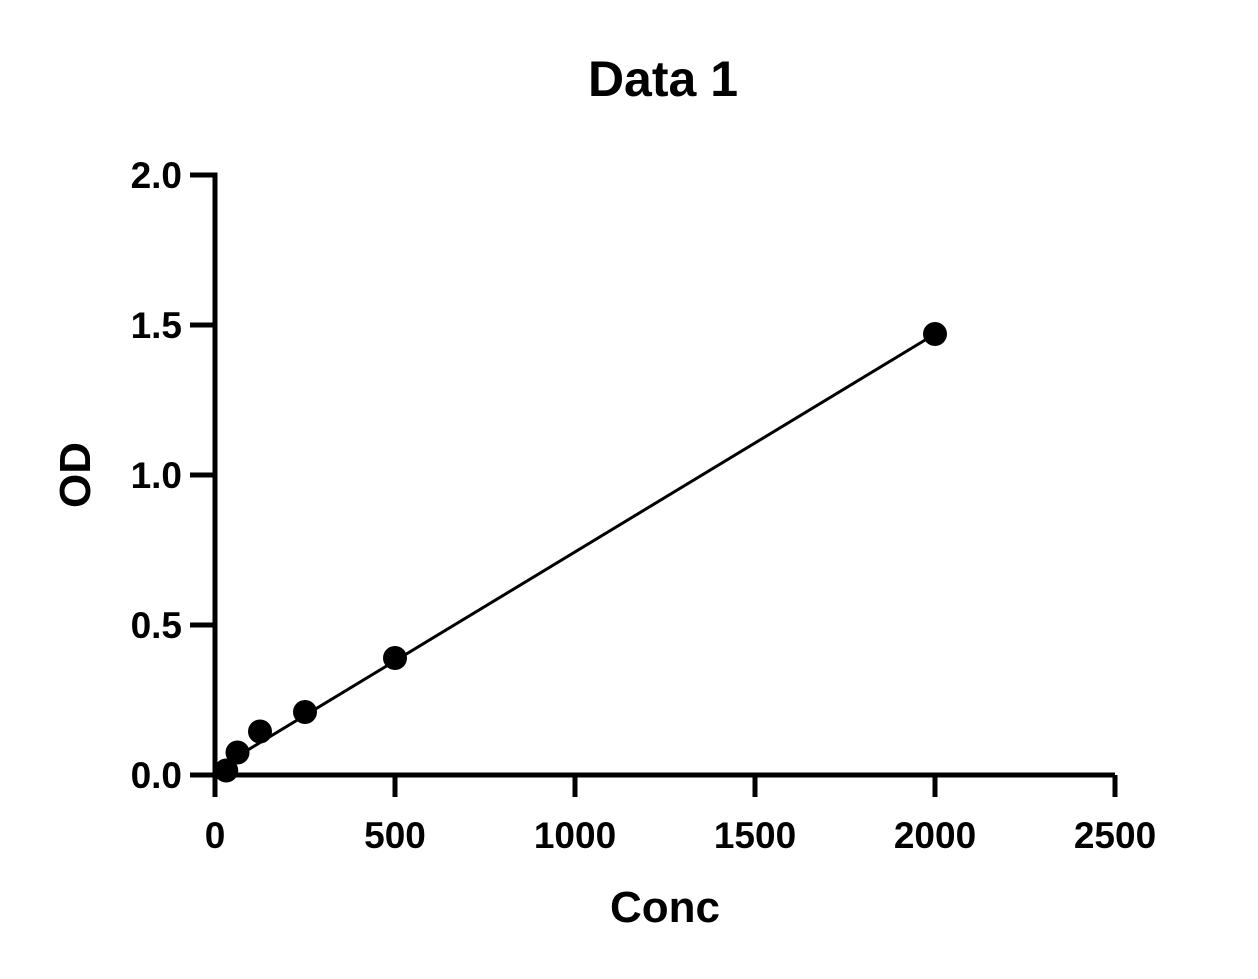  I want to click on y-tick-label: 2.0, so click(156, 175).